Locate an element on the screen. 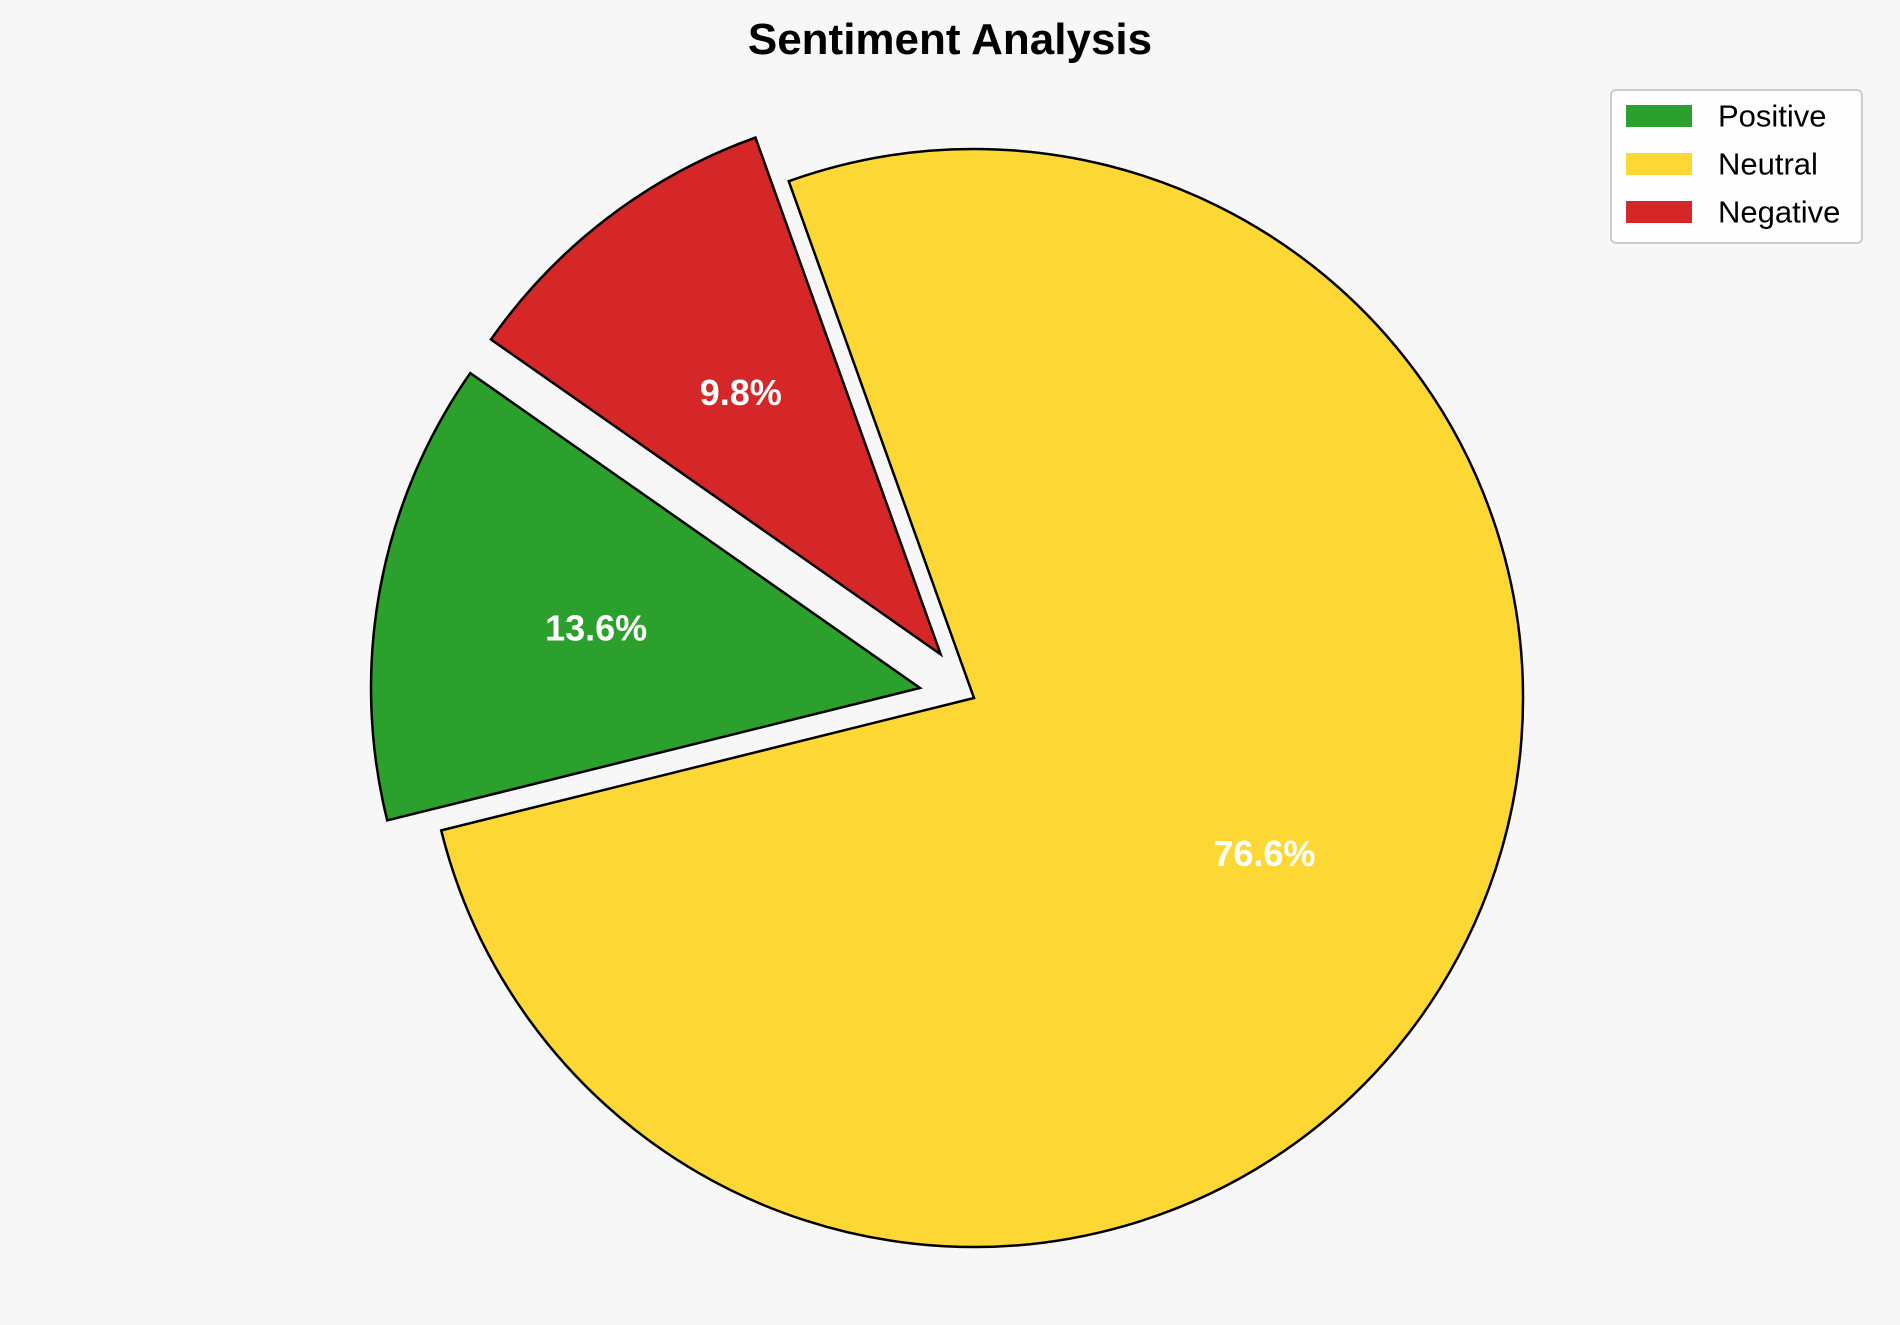 The image size is (1900, 1325). legend-swatch-positive is located at coordinates (1659, 116).